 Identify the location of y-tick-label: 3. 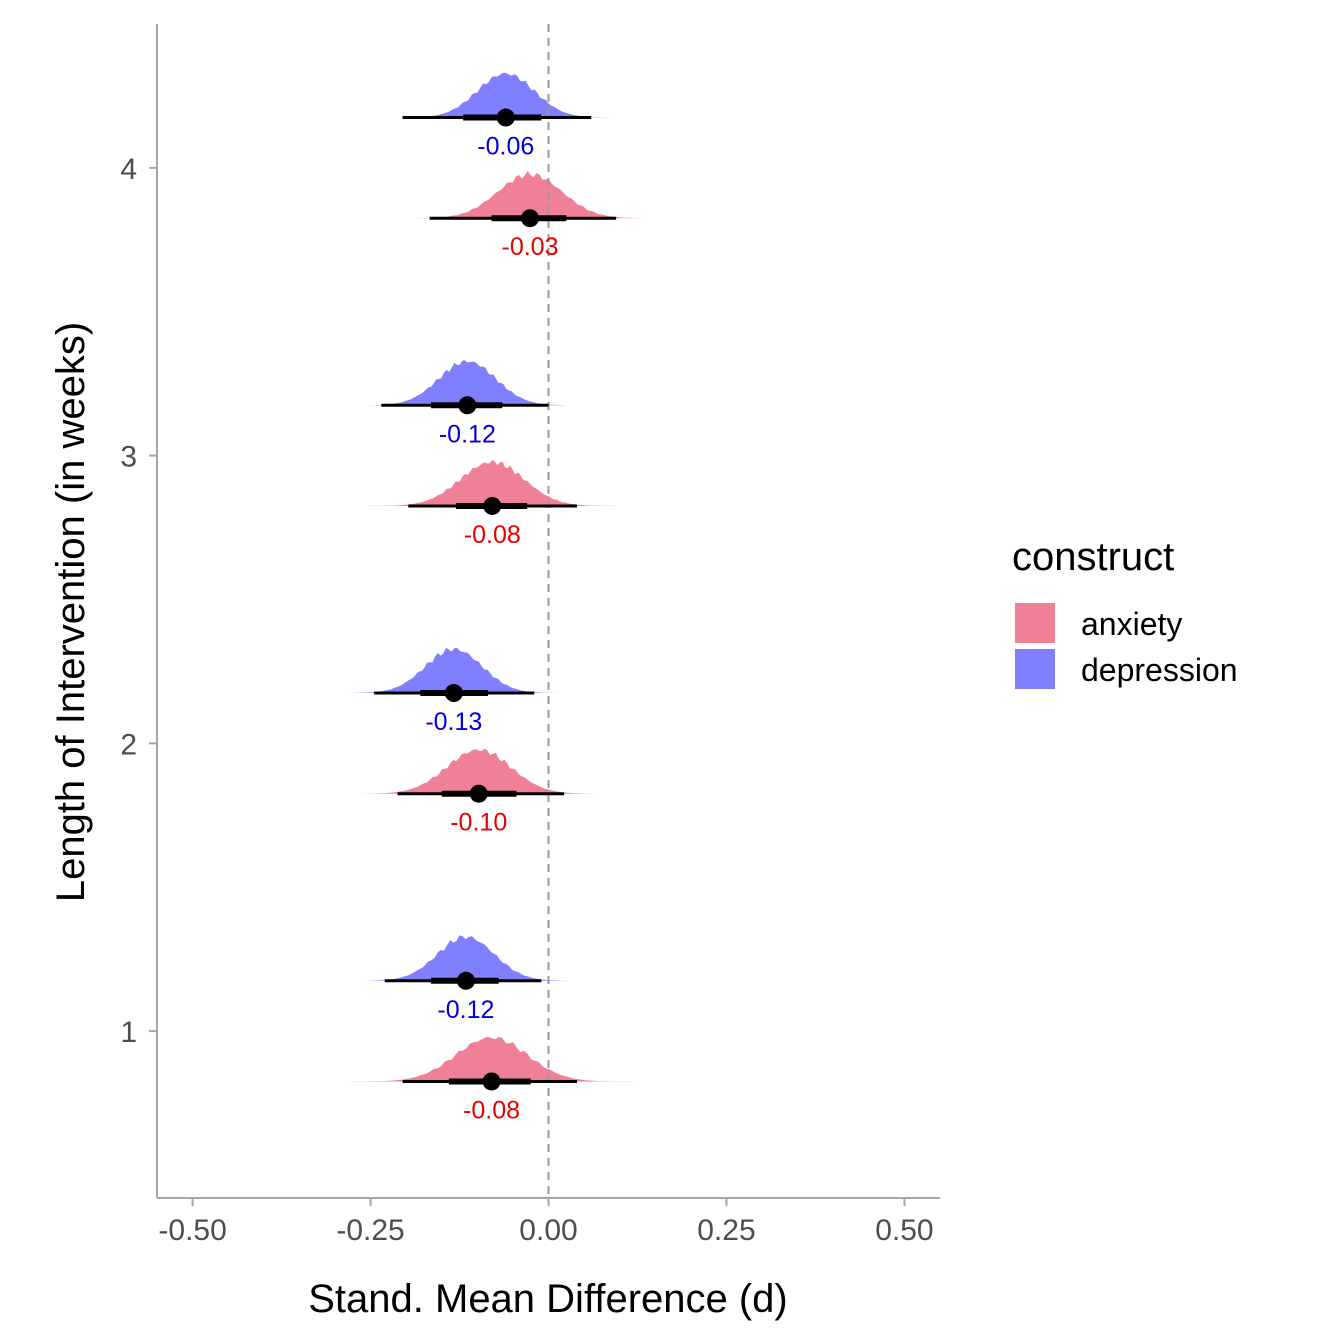
(128, 457).